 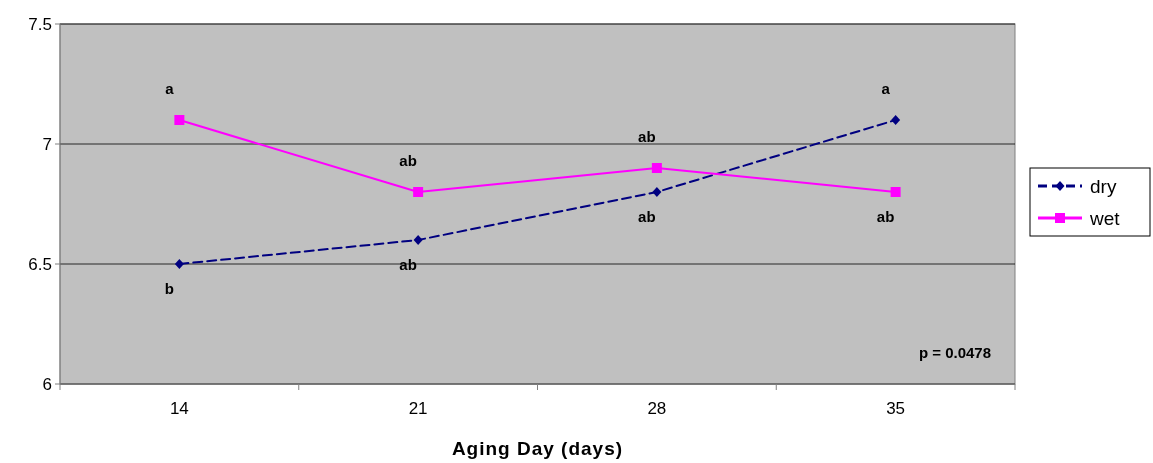 I want to click on y-tick-label: 6.5, so click(x=40, y=264).